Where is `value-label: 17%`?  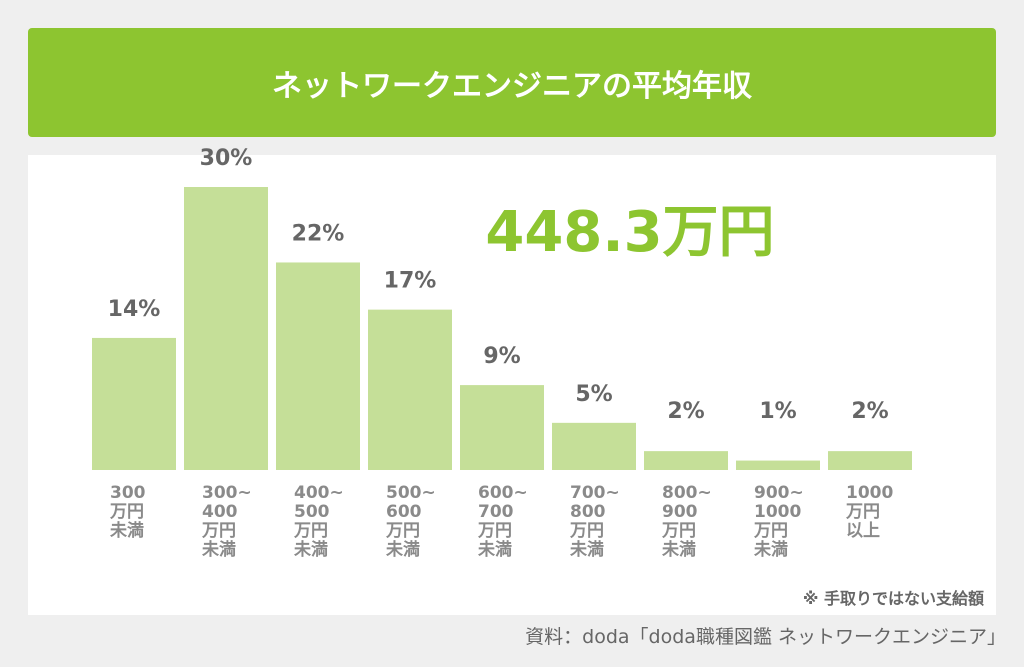
value-label: 17% is located at coordinates (410, 281).